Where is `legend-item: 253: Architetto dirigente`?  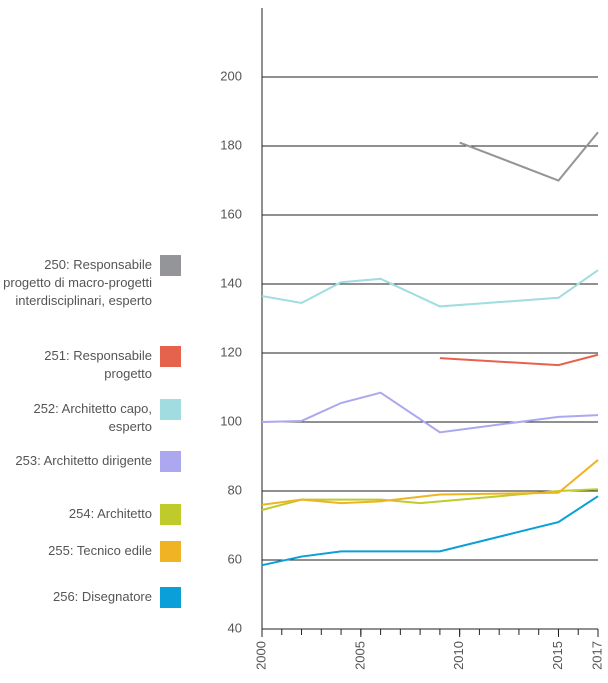
legend-item: 253: Architetto dirigente is located at coordinates (90, 461).